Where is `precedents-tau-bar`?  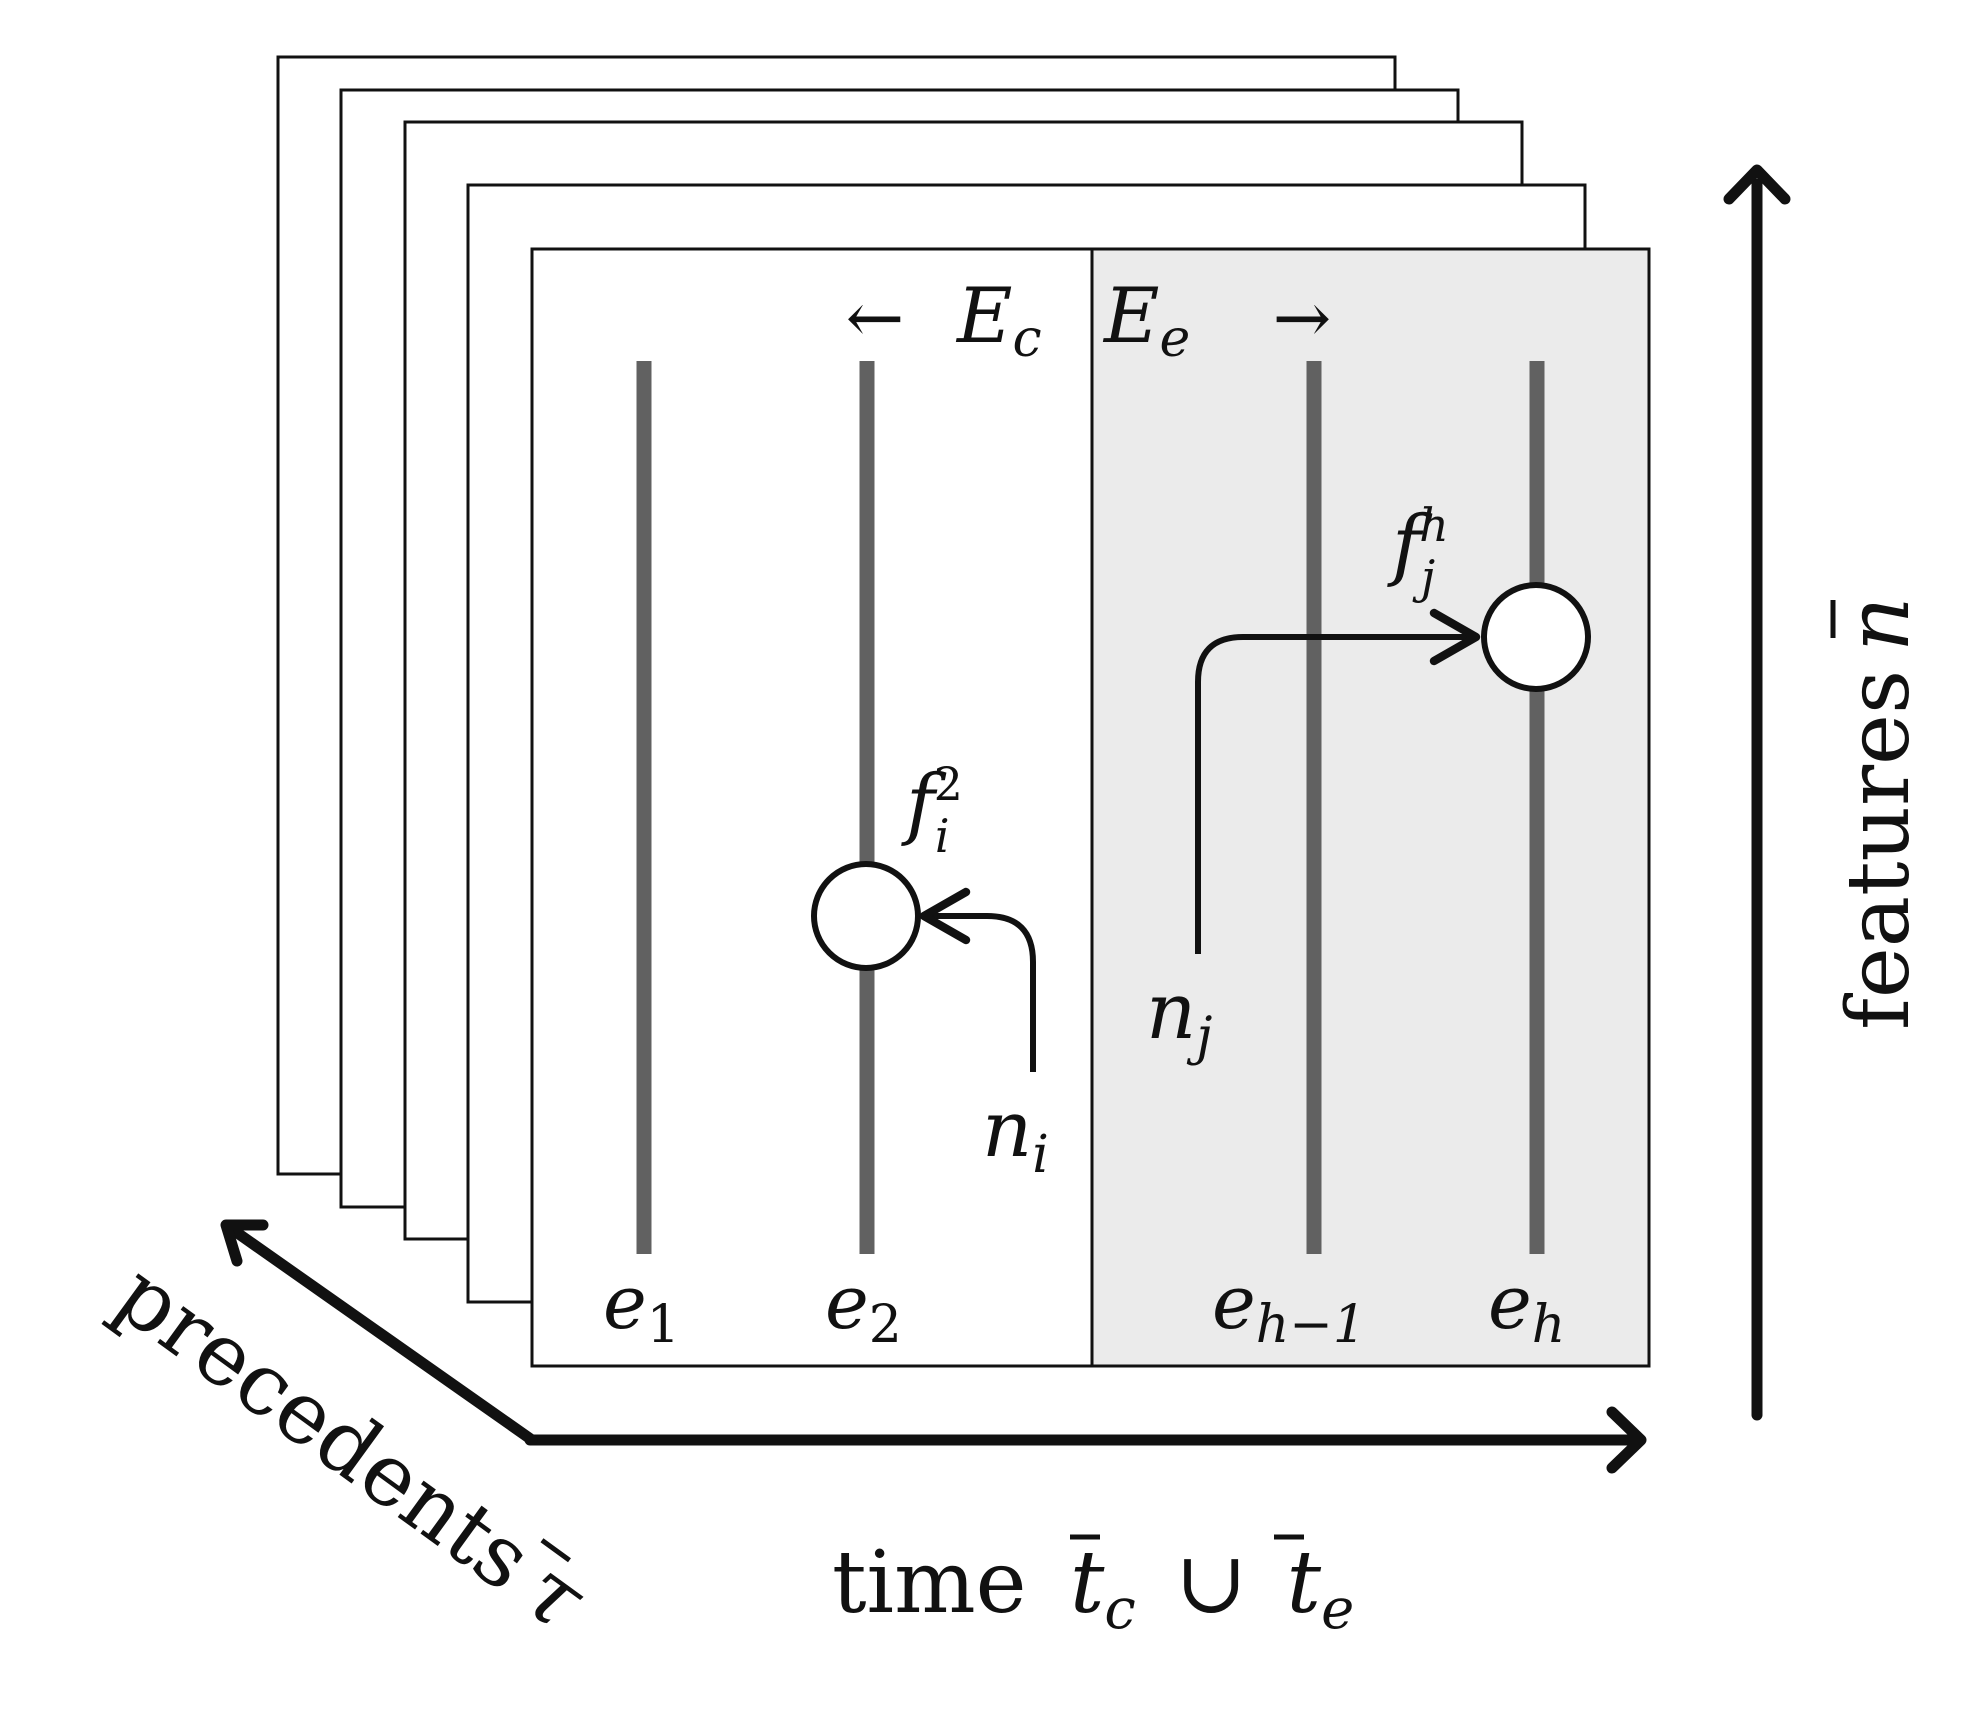 precedents-tau-bar is located at coordinates (555, 1550).